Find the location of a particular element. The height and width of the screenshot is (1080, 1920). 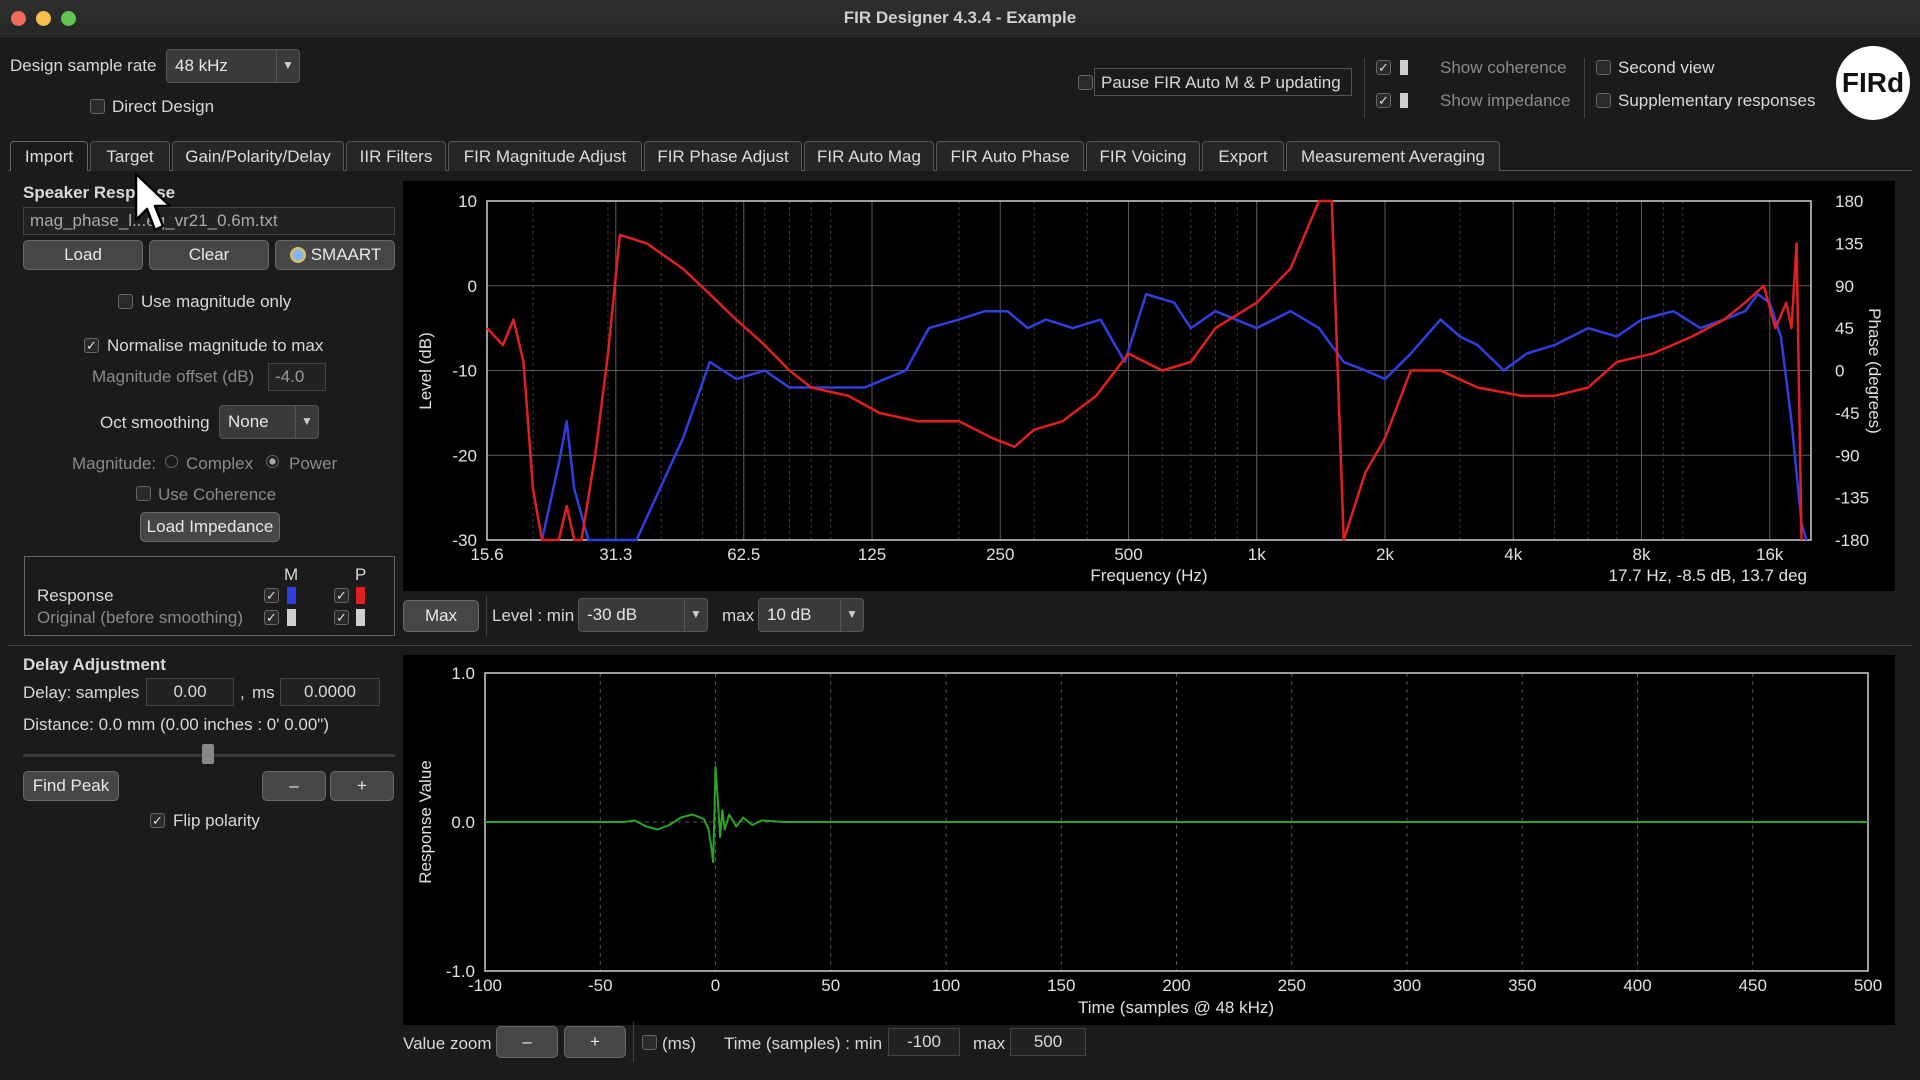

load-impedance-button: Load Impedance is located at coordinates (210, 527).